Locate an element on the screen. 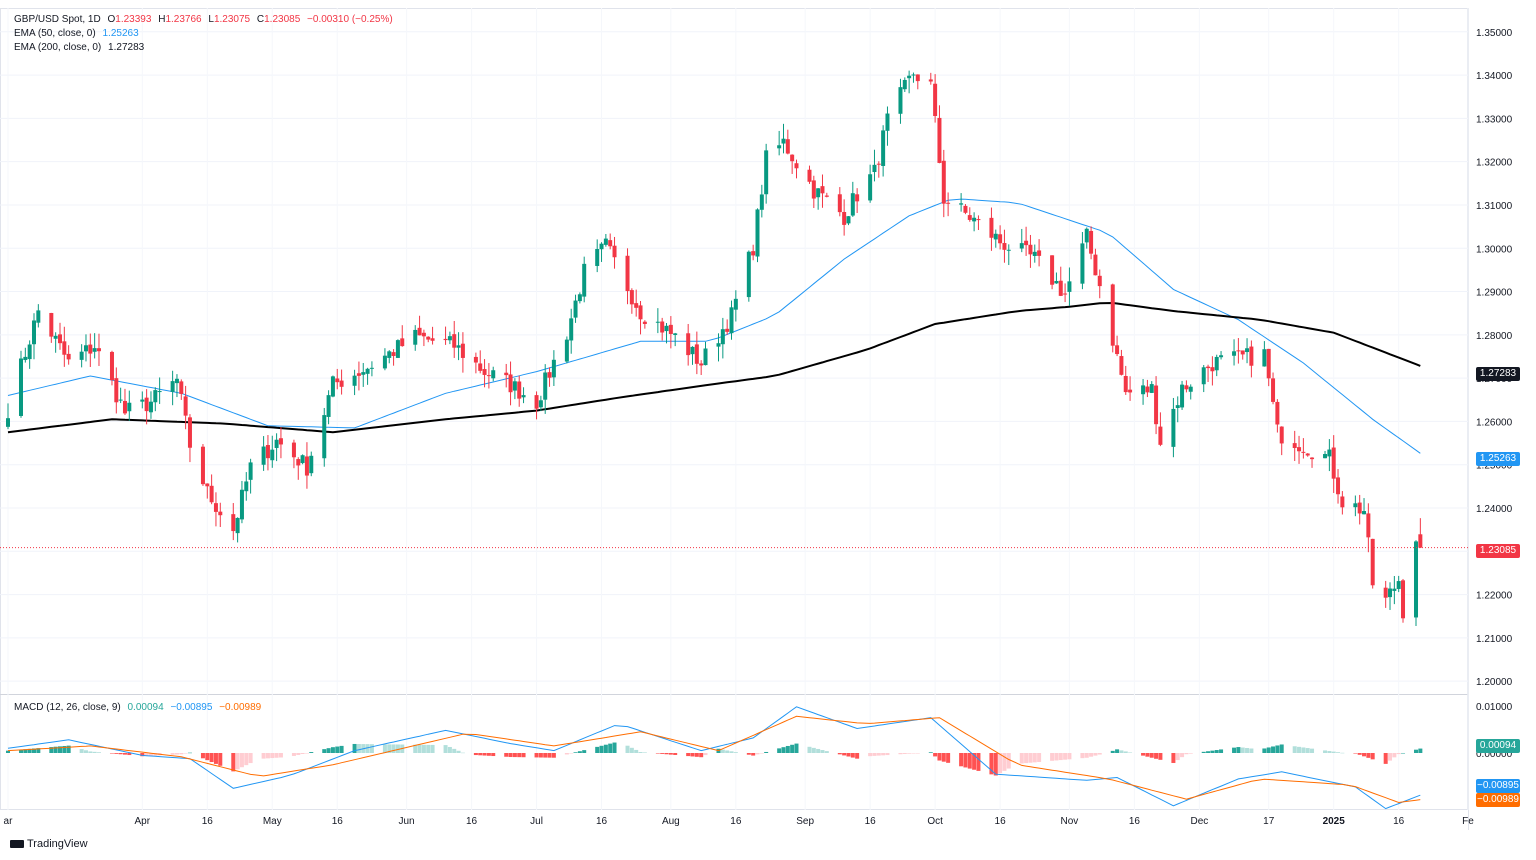 This screenshot has height=860, width=1536. time-tick-label: May is located at coordinates (272, 821).